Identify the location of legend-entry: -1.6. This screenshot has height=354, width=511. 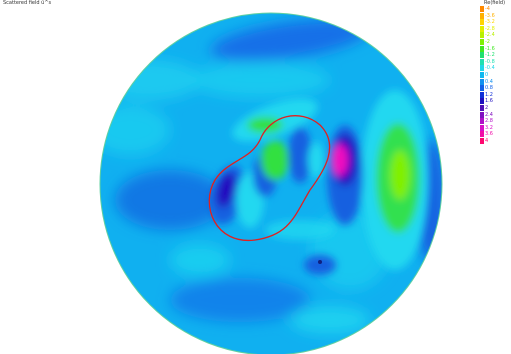
(493, 49).